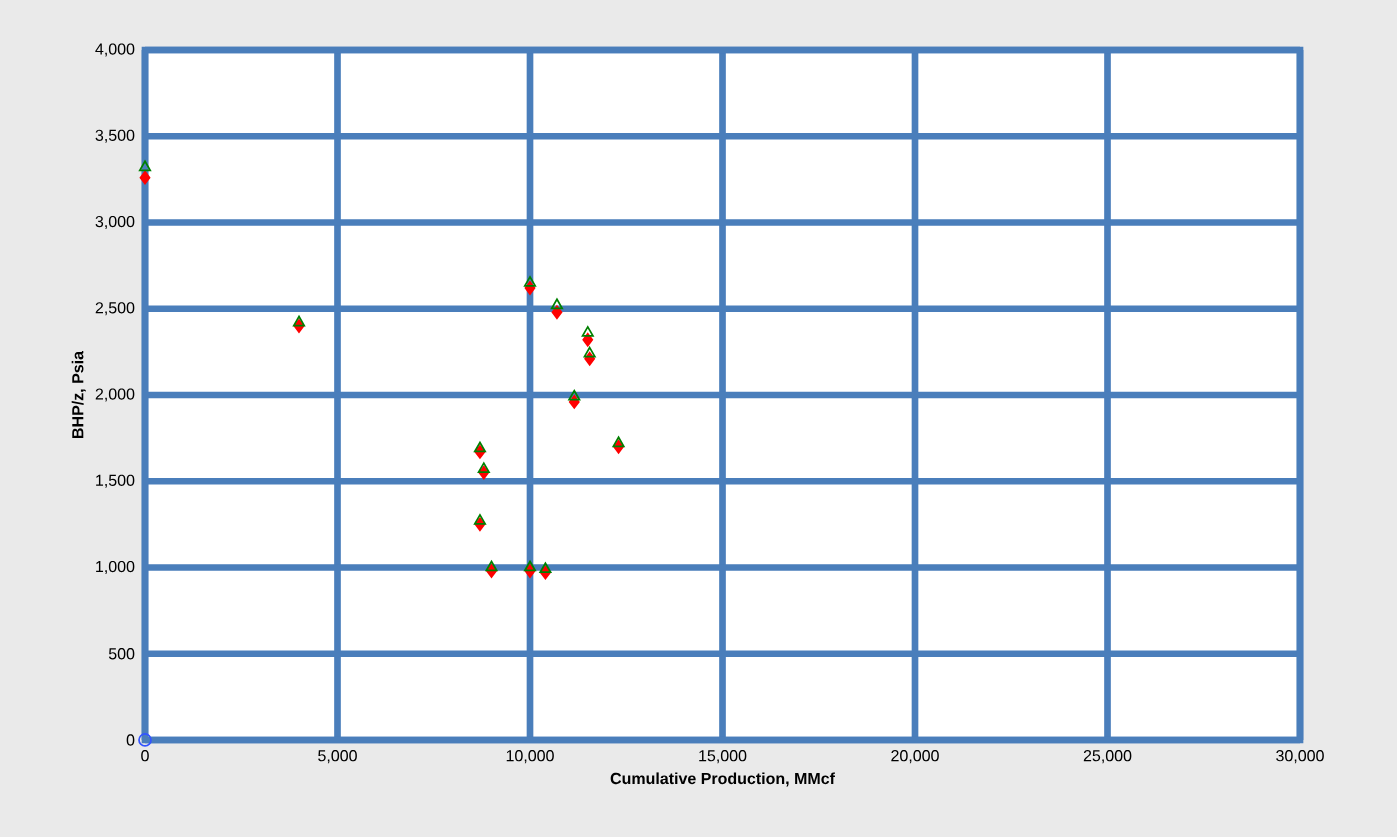 The width and height of the screenshot is (1397, 837). Describe the element at coordinates (115, 567) in the screenshot. I see `y-tick-label: 1,000` at that location.